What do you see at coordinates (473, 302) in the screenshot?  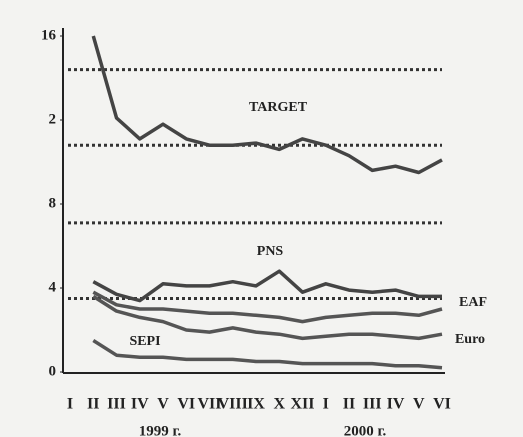 I see `series-label: EAF` at bounding box center [473, 302].